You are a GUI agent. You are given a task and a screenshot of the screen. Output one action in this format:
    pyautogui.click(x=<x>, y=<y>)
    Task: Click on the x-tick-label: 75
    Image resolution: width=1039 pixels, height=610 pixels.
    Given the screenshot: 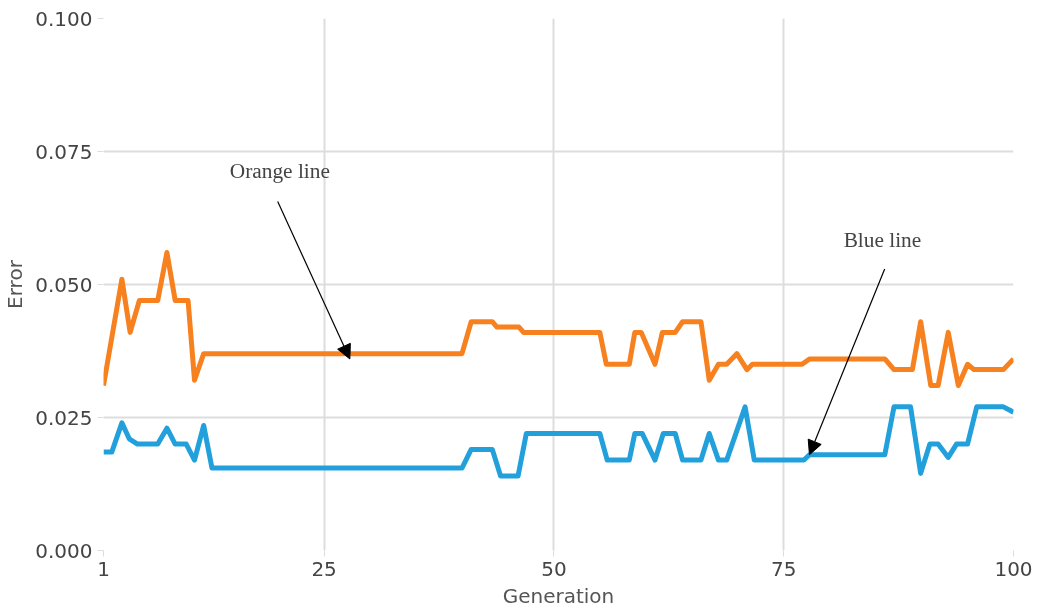 What is the action you would take?
    pyautogui.click(x=783, y=568)
    